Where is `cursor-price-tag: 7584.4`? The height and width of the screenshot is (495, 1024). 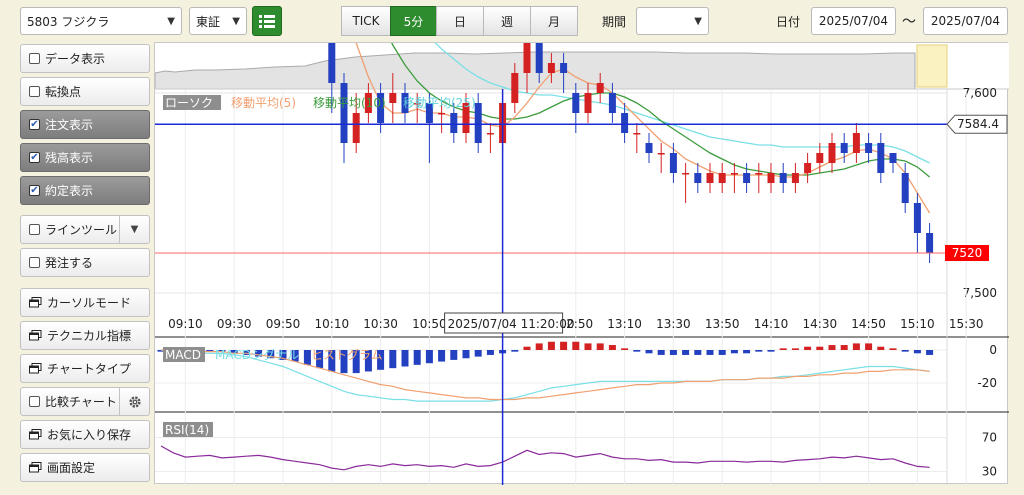 cursor-price-tag: 7584.4 is located at coordinates (977, 124).